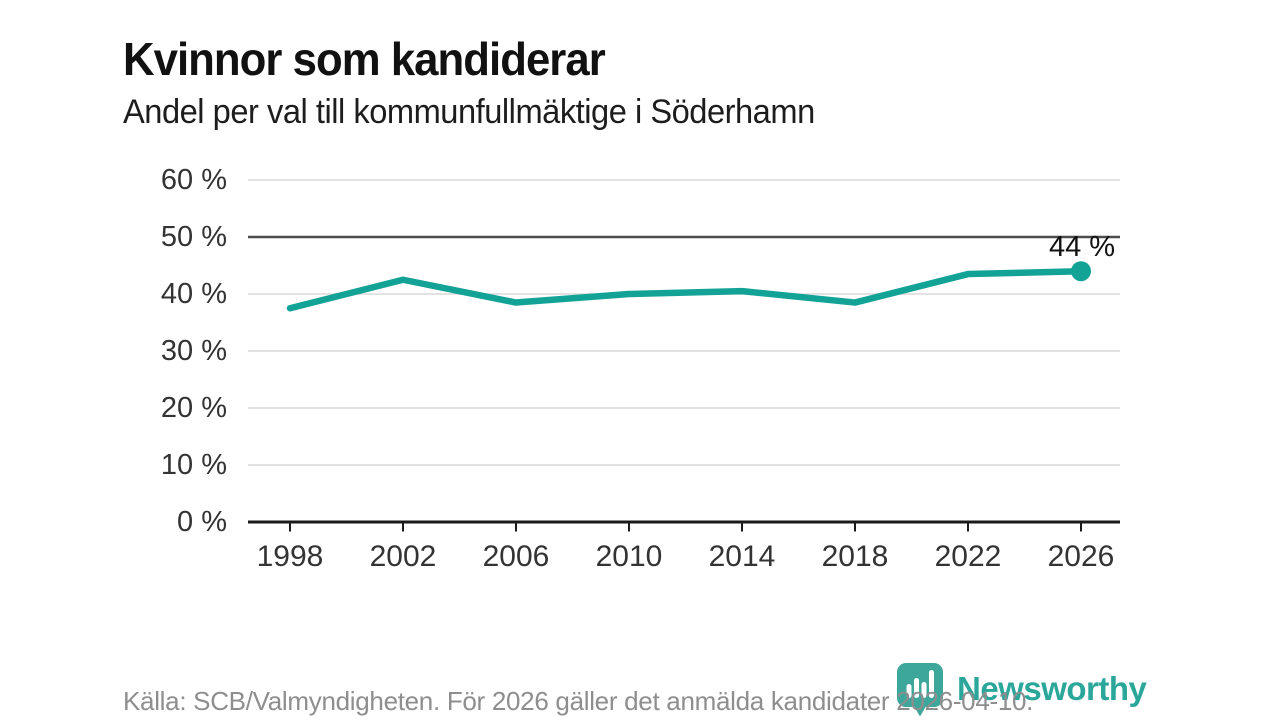 The height and width of the screenshot is (720, 1280). Describe the element at coordinates (290, 556) in the screenshot. I see `x-axis-label: 1998` at that location.